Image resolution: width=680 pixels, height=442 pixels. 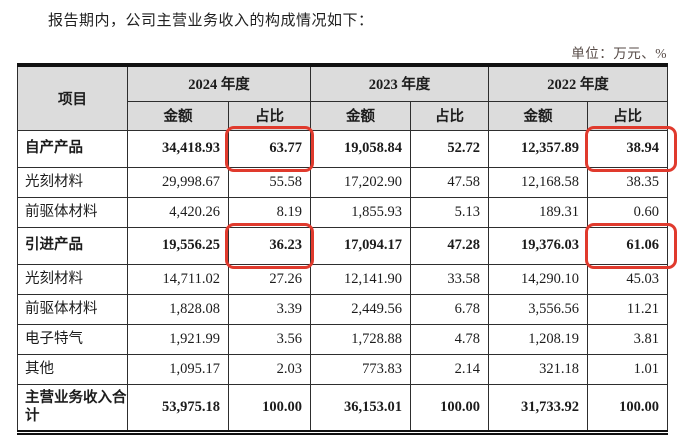 I want to click on ratio-cell: 27.26, so click(x=269, y=279).